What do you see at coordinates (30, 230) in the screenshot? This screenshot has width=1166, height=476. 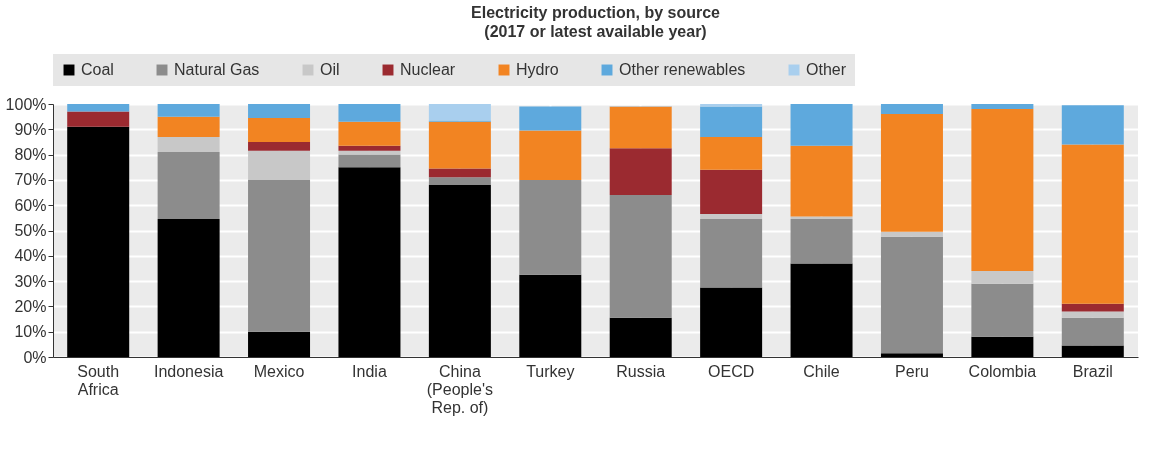 I see `y-tick-label: 50%` at bounding box center [30, 230].